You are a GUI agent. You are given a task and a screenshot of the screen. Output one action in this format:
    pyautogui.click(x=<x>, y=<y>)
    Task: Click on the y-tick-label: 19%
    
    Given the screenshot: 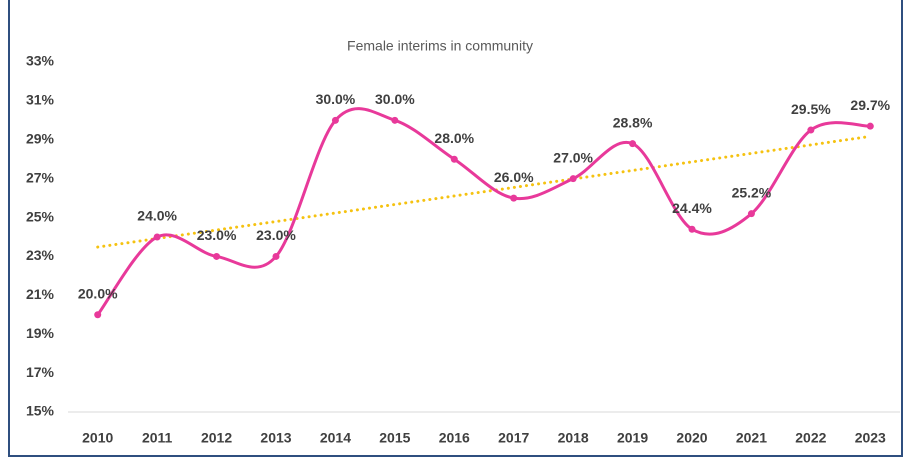 What is the action you would take?
    pyautogui.click(x=40, y=333)
    